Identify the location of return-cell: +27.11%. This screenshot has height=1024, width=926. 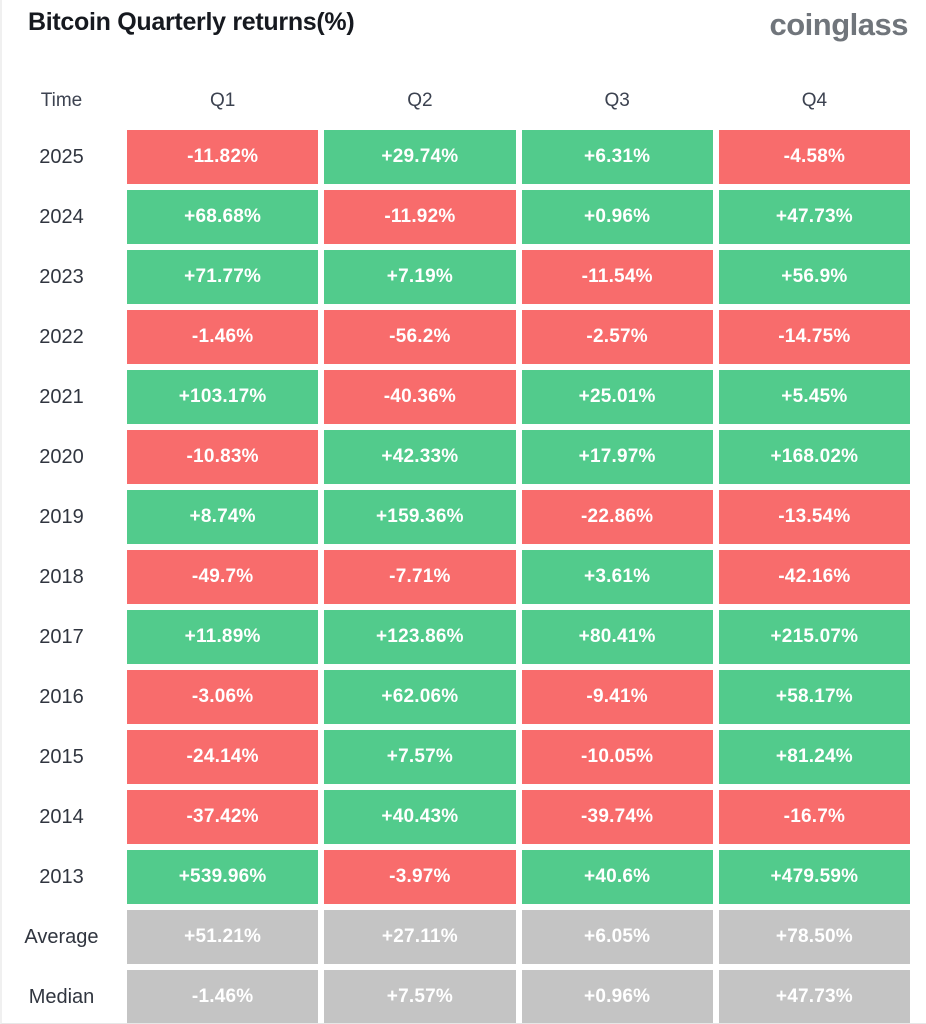
(420, 937).